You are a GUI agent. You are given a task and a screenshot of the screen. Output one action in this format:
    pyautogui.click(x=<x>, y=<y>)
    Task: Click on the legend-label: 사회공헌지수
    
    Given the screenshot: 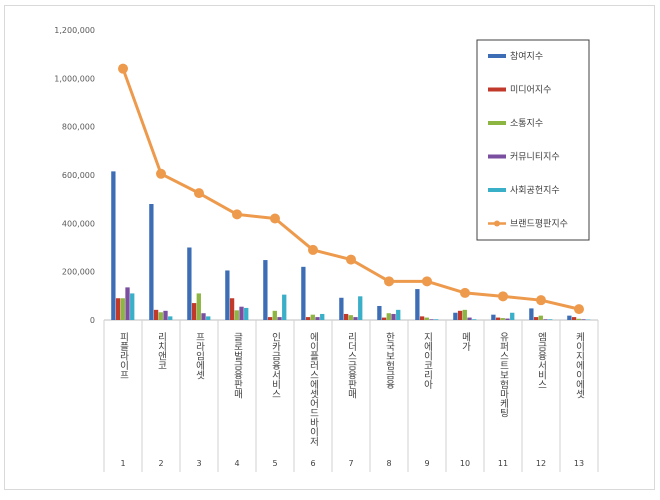 What is the action you would take?
    pyautogui.click(x=535, y=190)
    